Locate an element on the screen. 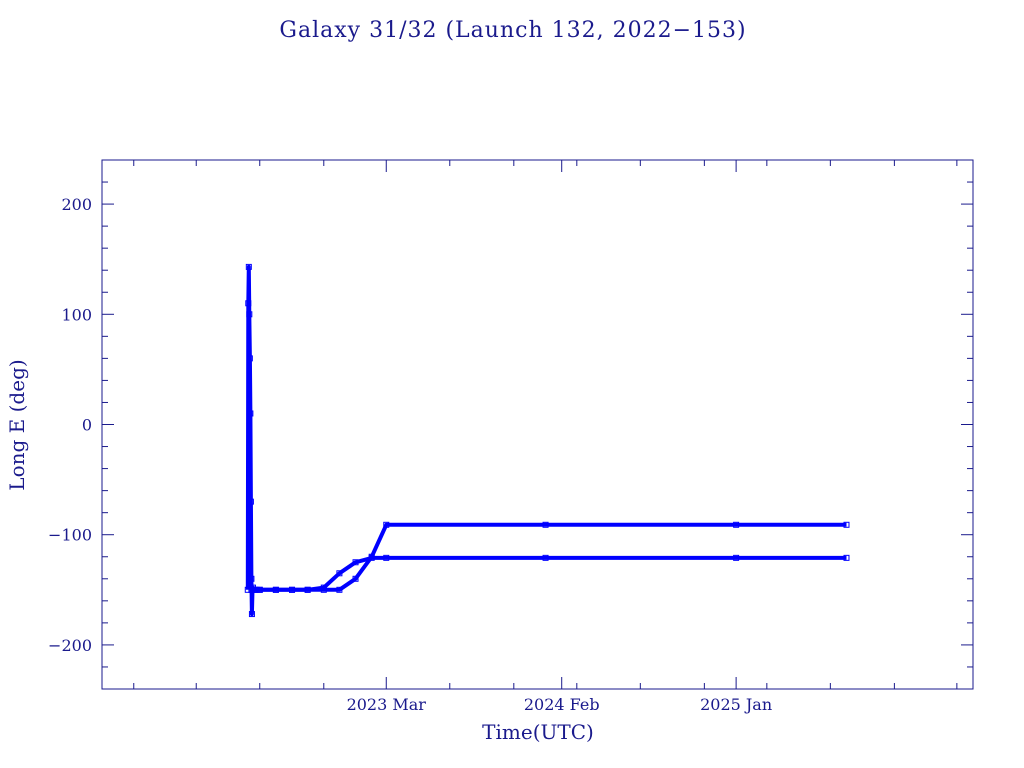 This screenshot has height=768, width=1024. x-tick-labels: 2023 Mar 2024 Feb 2025 Jan is located at coordinates (560, 704).